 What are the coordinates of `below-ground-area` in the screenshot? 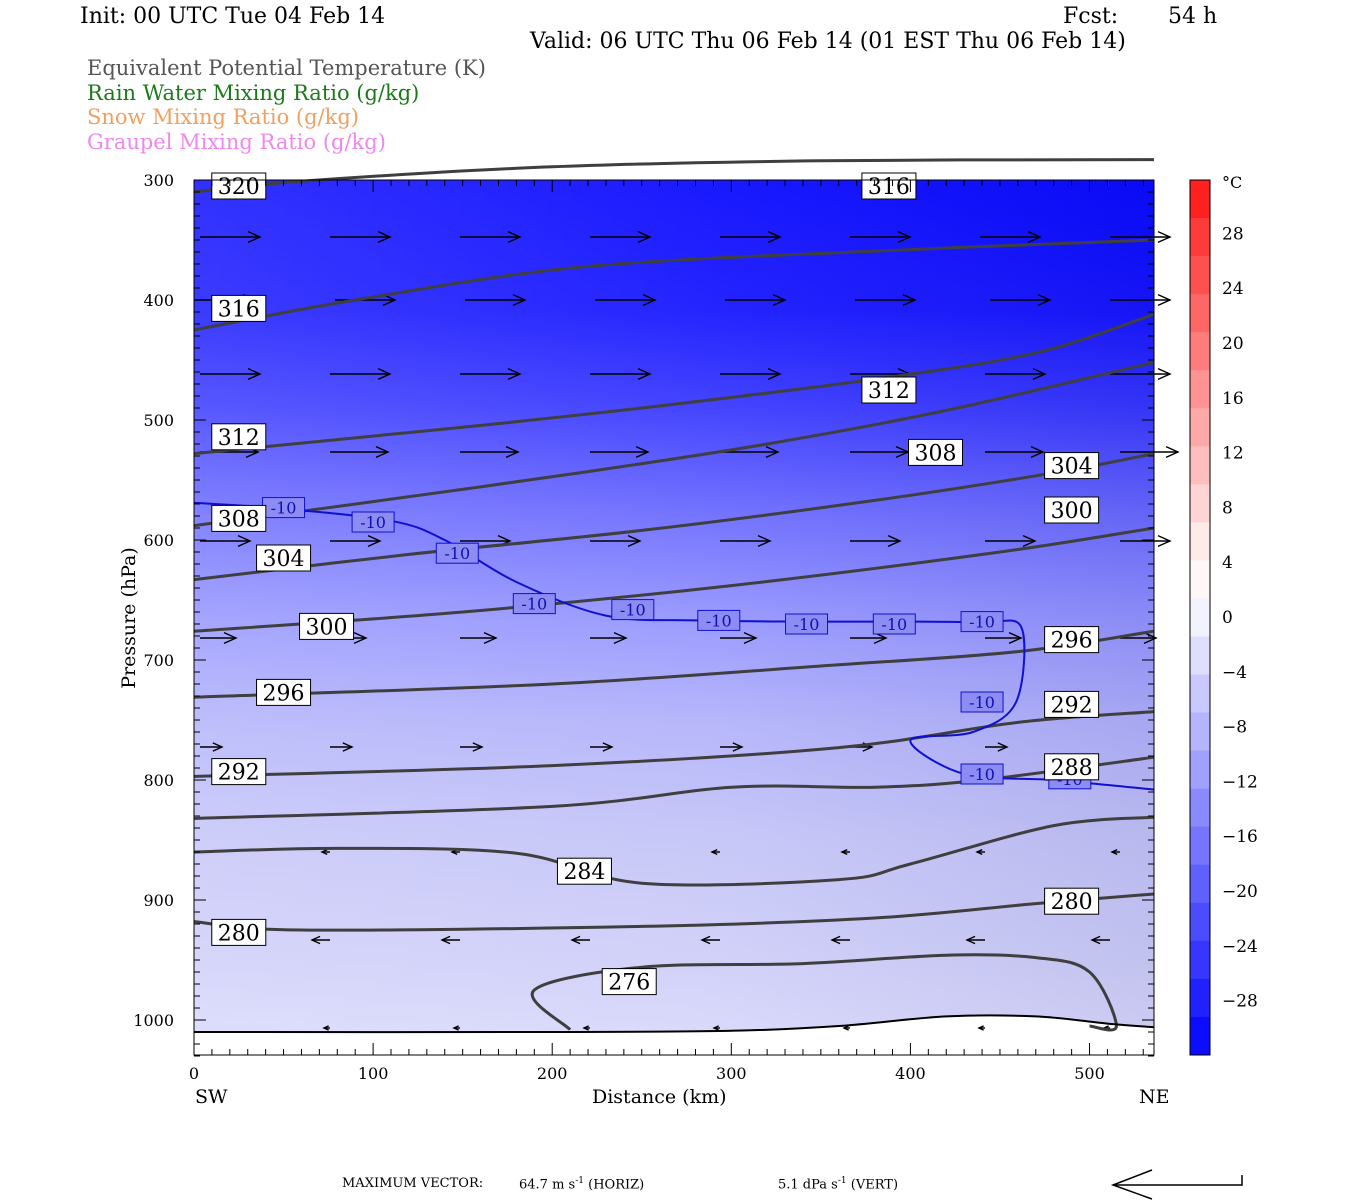 It's located at (674, 1035).